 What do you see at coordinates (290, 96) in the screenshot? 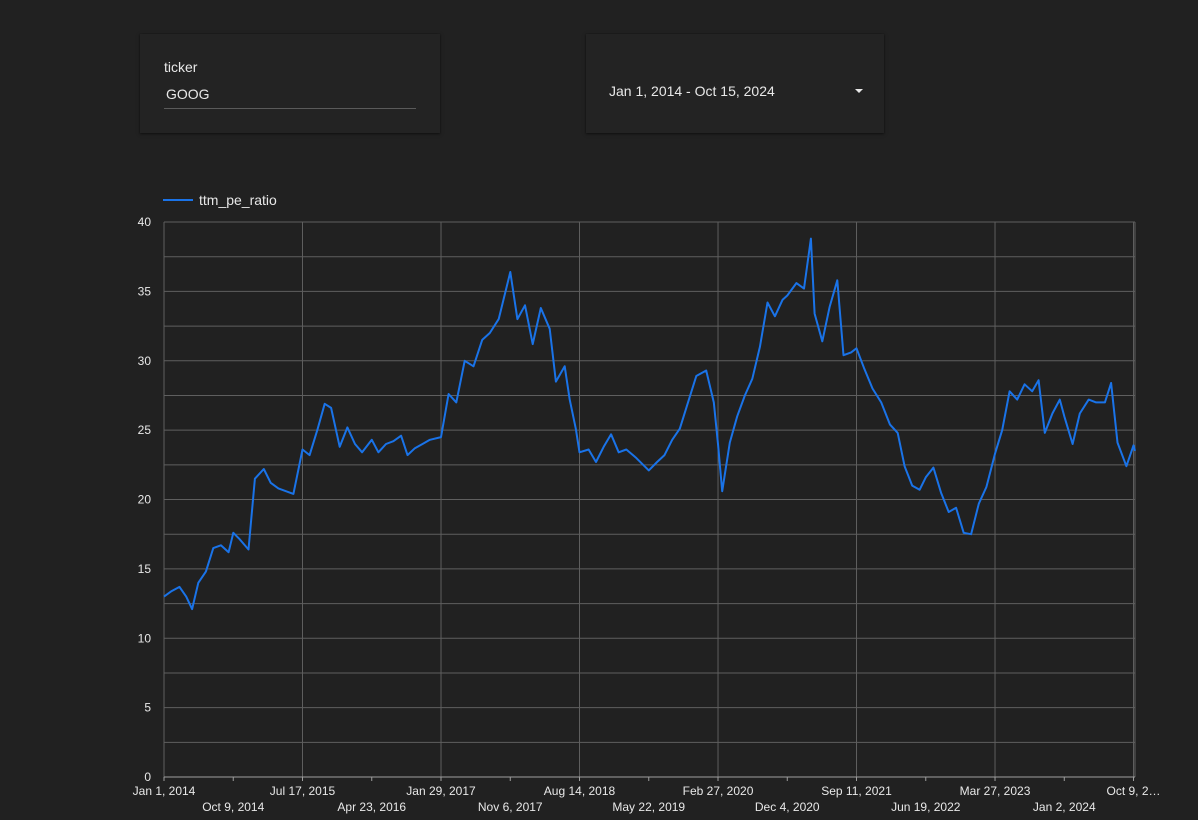
I see `ticker-input: GOOG` at bounding box center [290, 96].